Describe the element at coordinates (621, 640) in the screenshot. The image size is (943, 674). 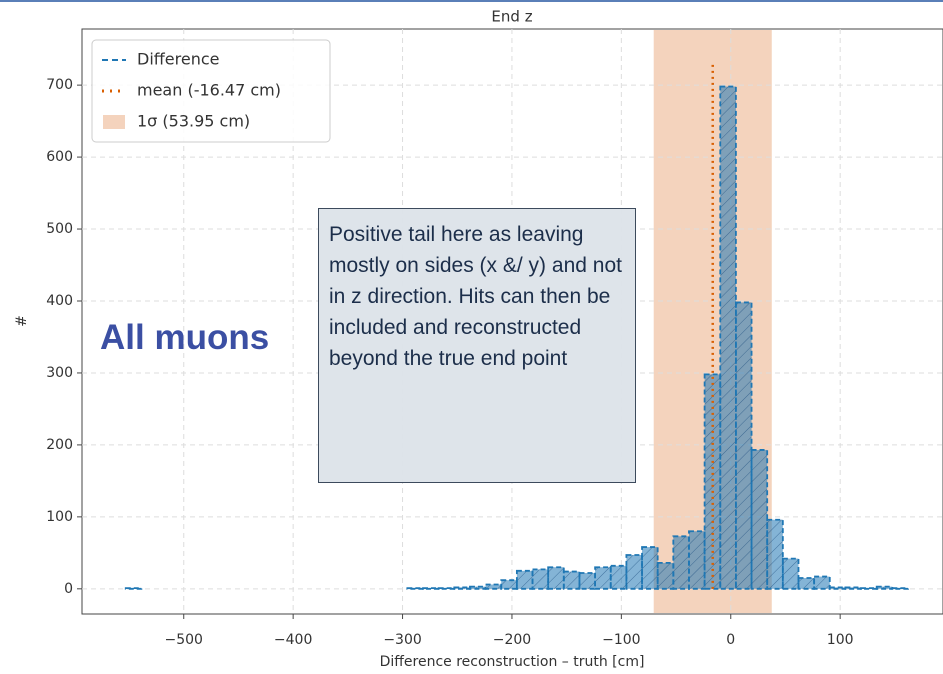
I see `x-tick-label: −100` at that location.